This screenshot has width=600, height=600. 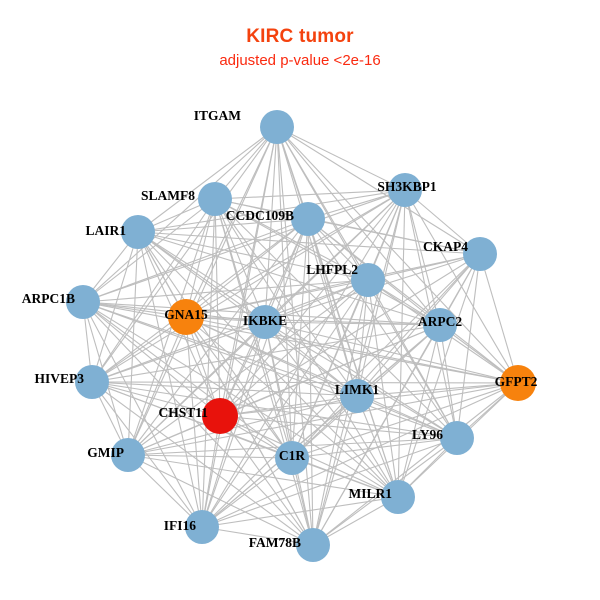 What do you see at coordinates (300, 48) in the screenshot?
I see `title-block: KIRC tumor adjusted p-value <2e-16` at bounding box center [300, 48].